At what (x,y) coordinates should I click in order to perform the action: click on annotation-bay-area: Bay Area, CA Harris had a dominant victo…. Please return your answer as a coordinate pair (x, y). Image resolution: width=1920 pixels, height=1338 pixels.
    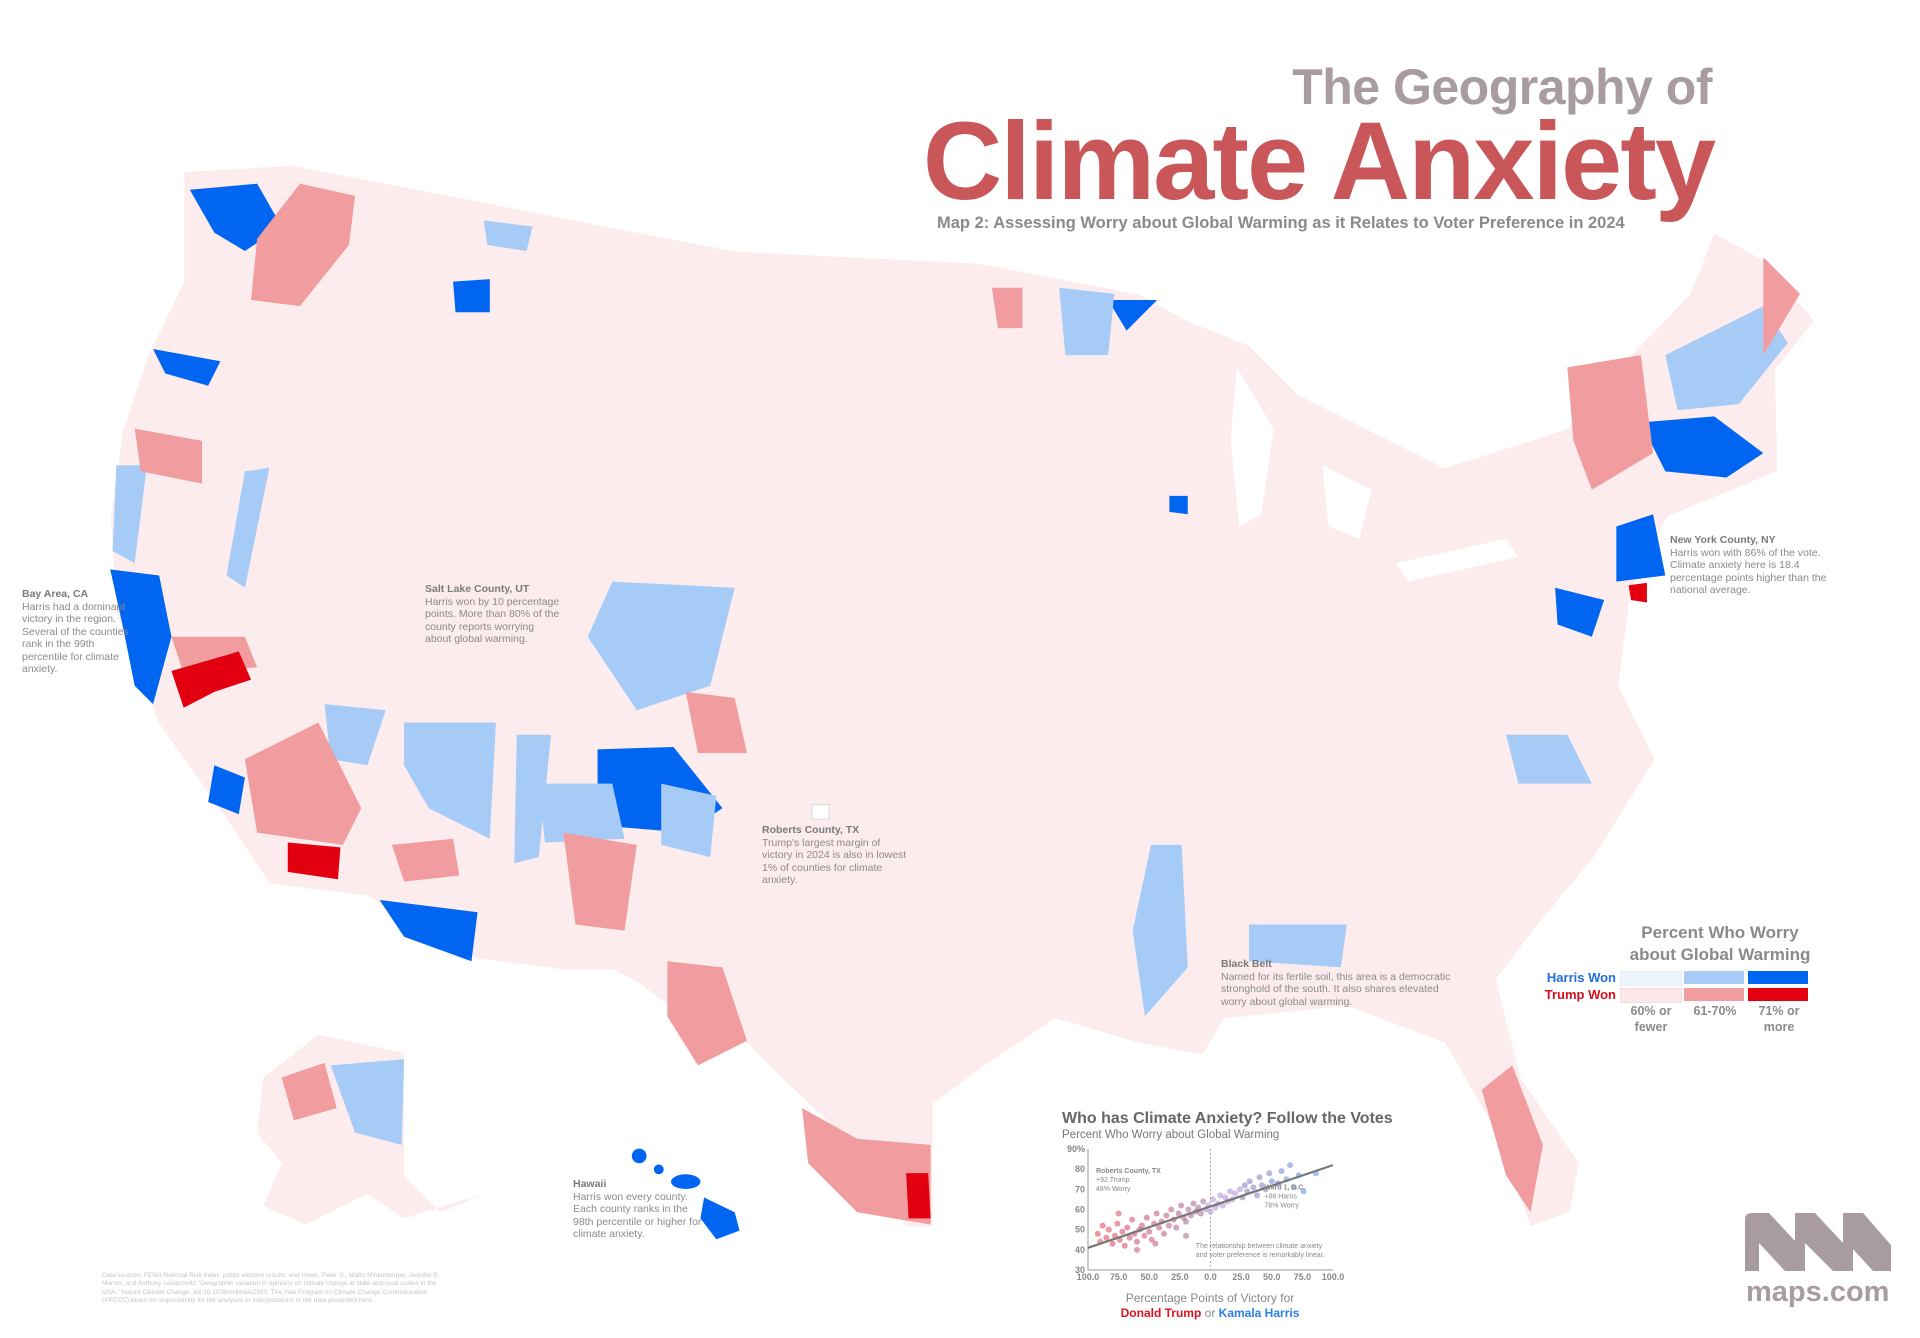
    Looking at the image, I should click on (77, 632).